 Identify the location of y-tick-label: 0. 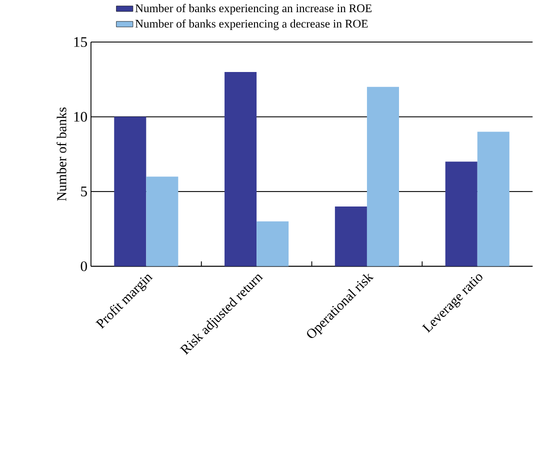
(83, 267).